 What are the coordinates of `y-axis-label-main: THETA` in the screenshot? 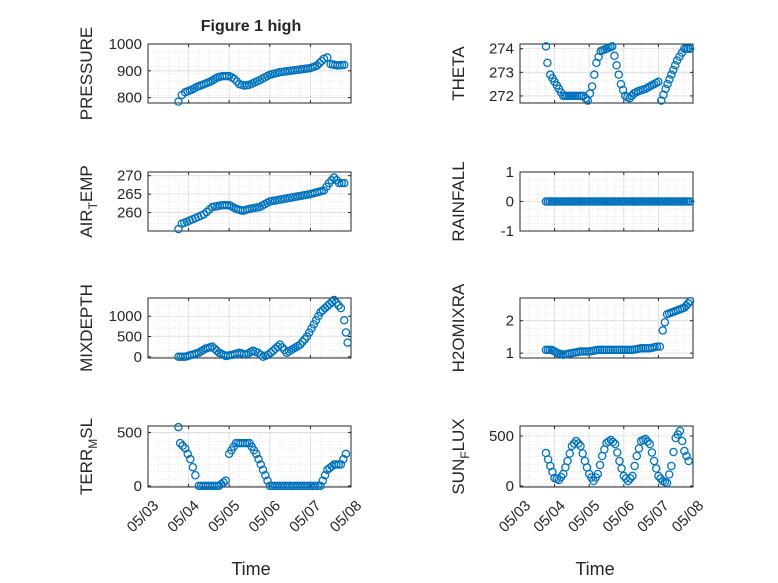 It's located at (458, 73).